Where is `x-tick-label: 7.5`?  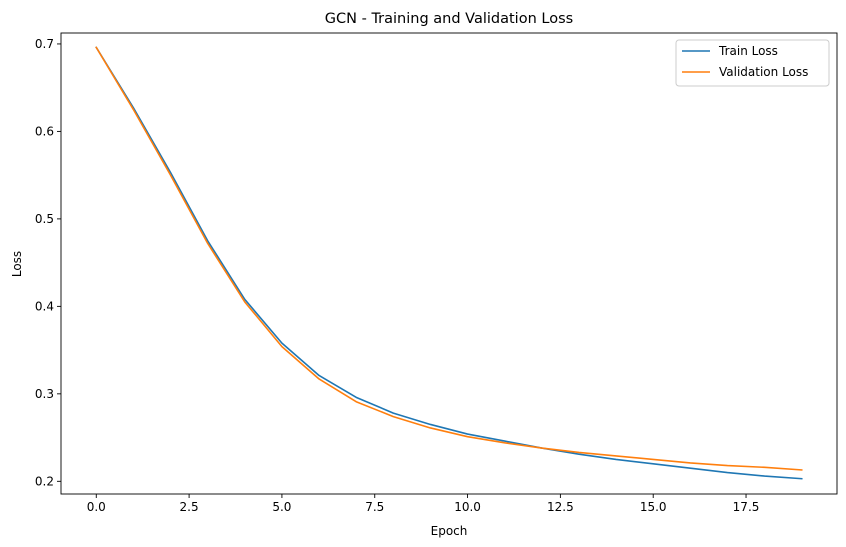 x-tick-label: 7.5 is located at coordinates (374, 507).